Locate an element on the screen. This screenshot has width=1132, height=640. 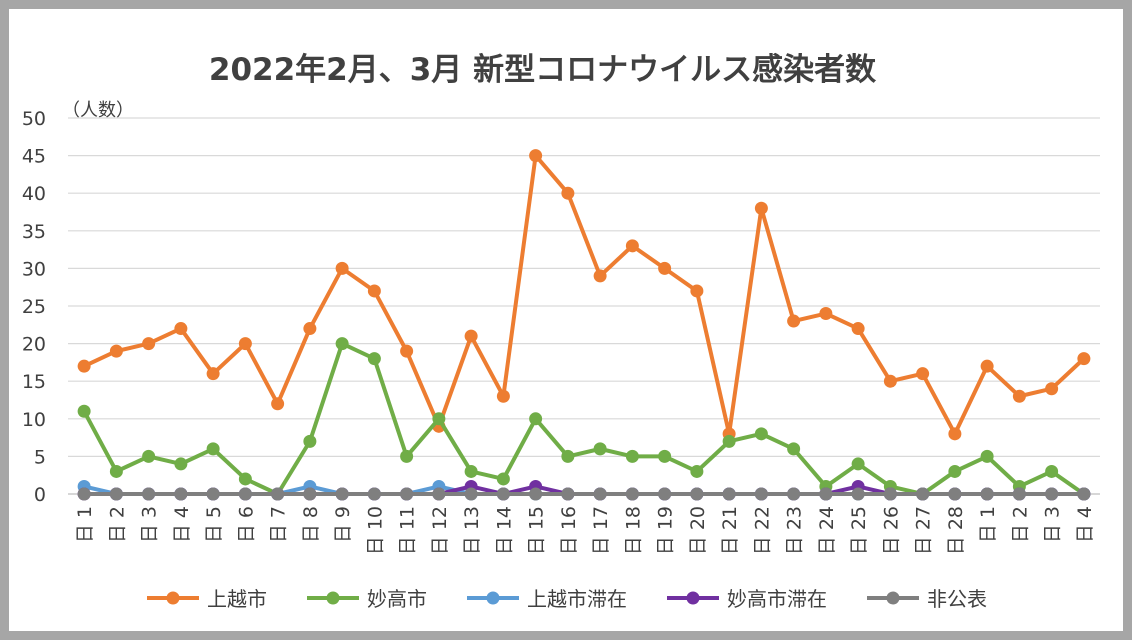
svg-text: 日 26 is located at coordinates (891, 530).